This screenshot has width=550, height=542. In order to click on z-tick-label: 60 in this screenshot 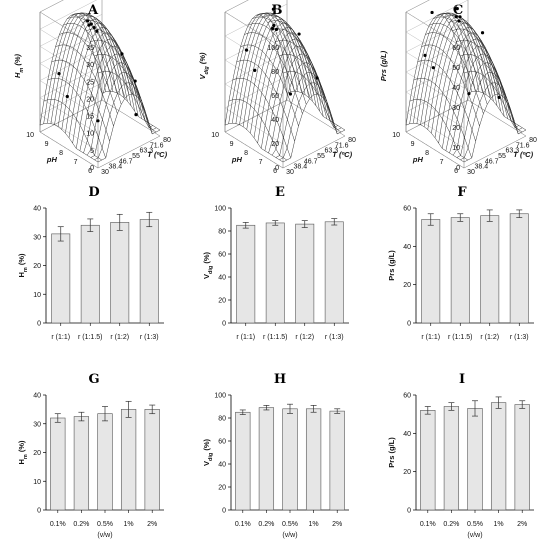, I will do `click(456, 48)`.